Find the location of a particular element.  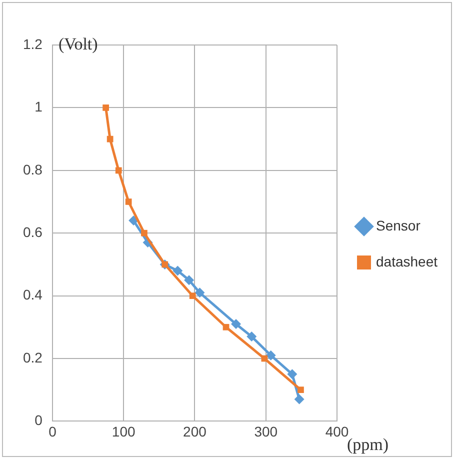

y-tick-label: 1.2 is located at coordinates (32, 44).